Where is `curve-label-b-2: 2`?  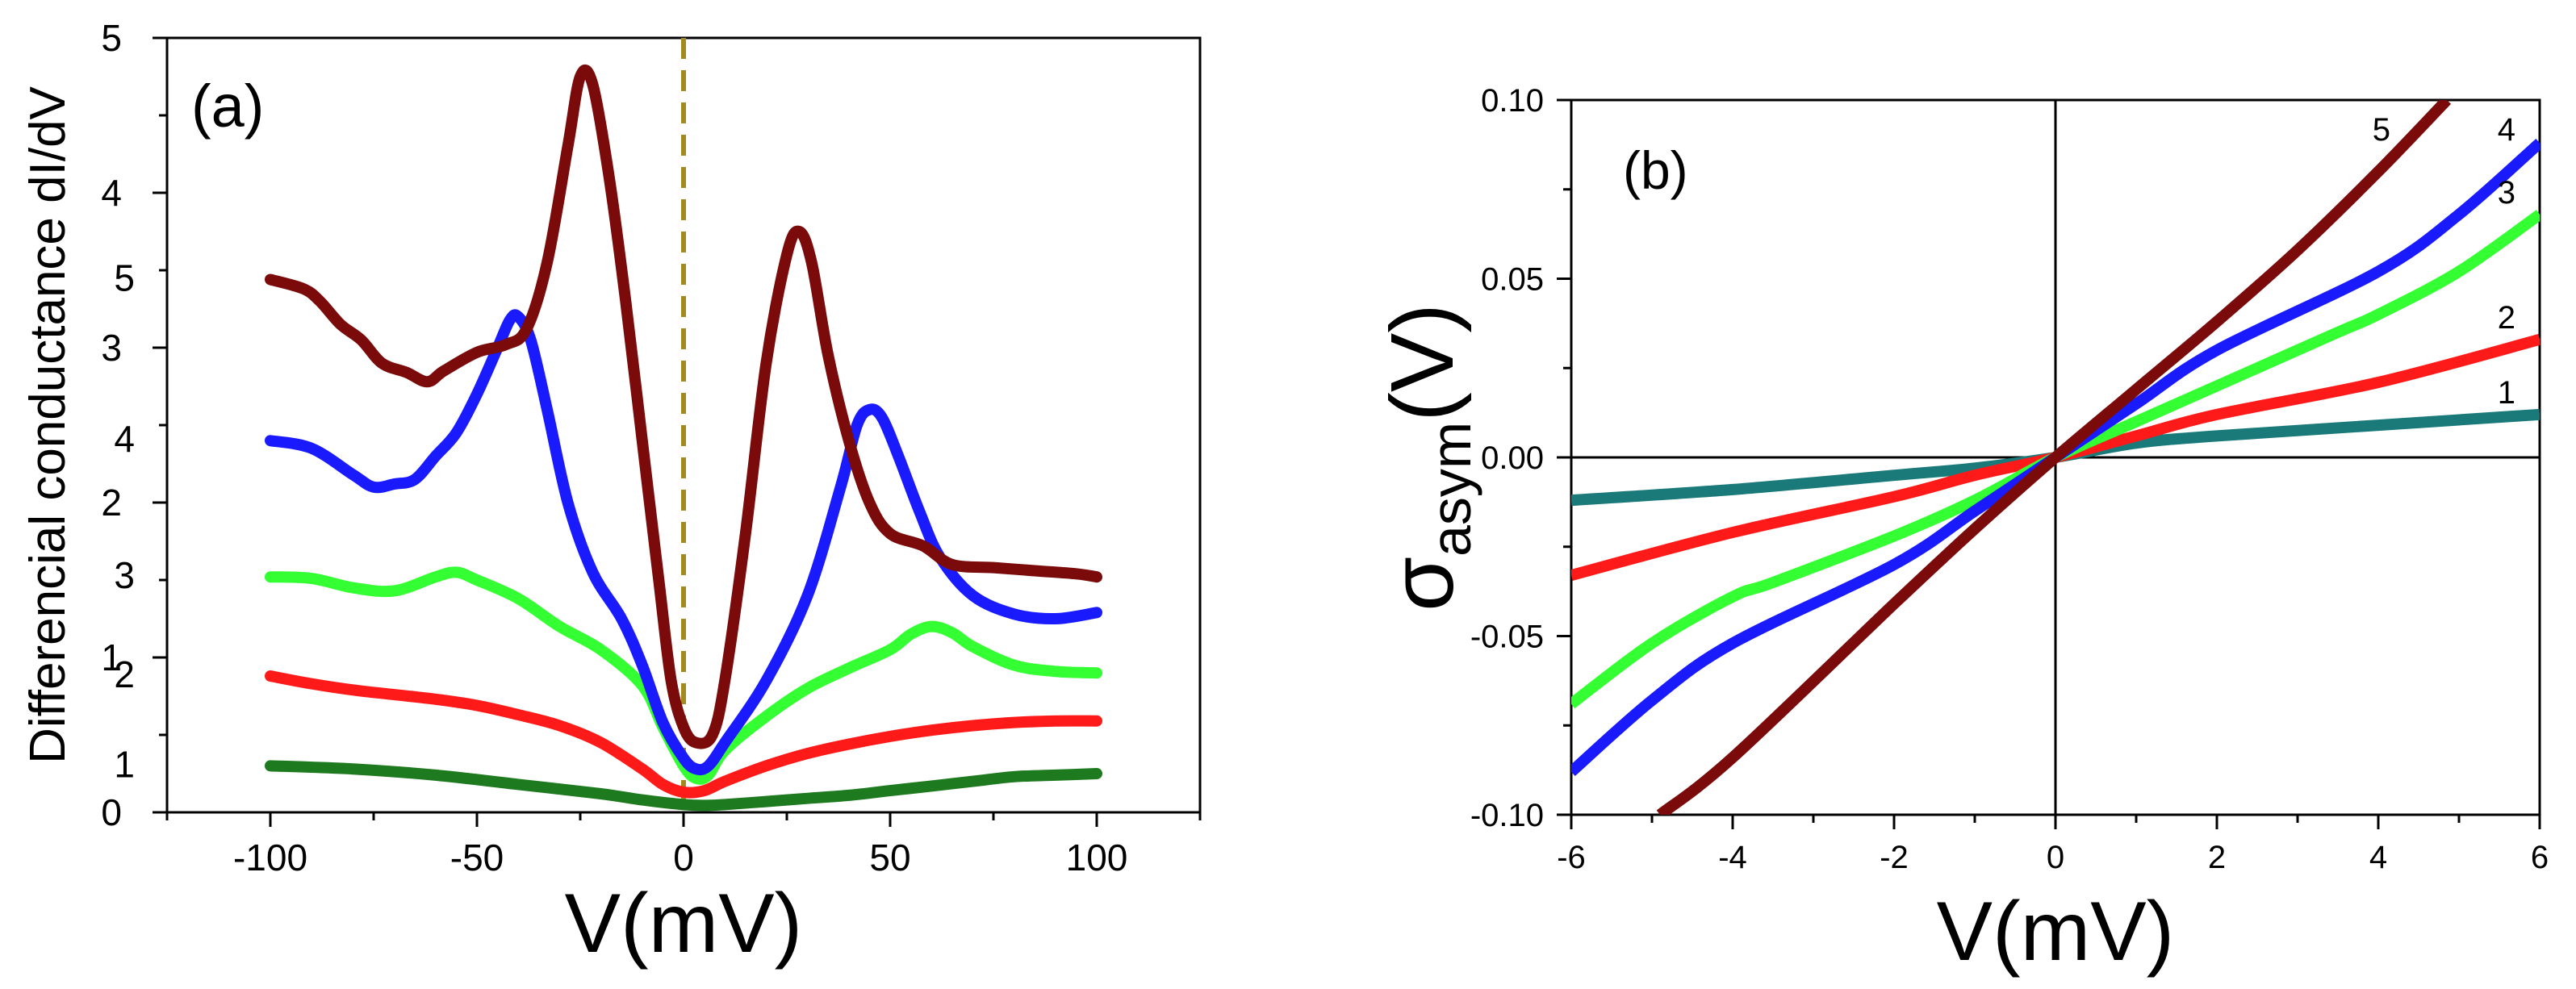
curve-label-b-2: 2 is located at coordinates (2506, 318).